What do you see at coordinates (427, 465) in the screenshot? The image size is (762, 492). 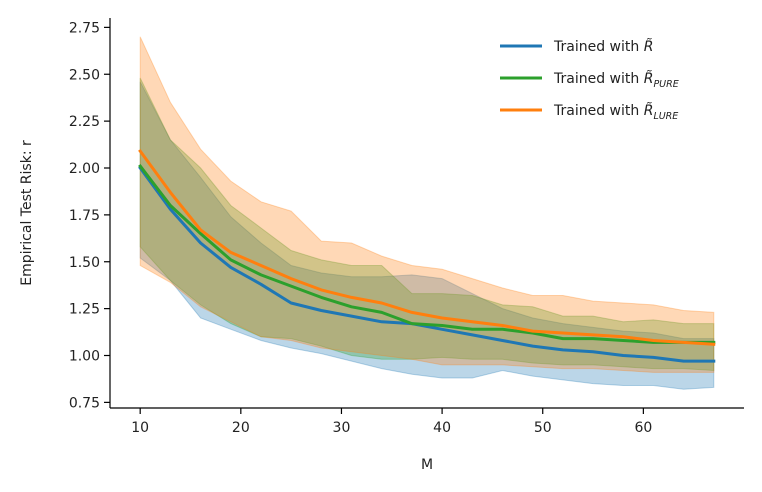 I see `x-axis-title: M` at bounding box center [427, 465].